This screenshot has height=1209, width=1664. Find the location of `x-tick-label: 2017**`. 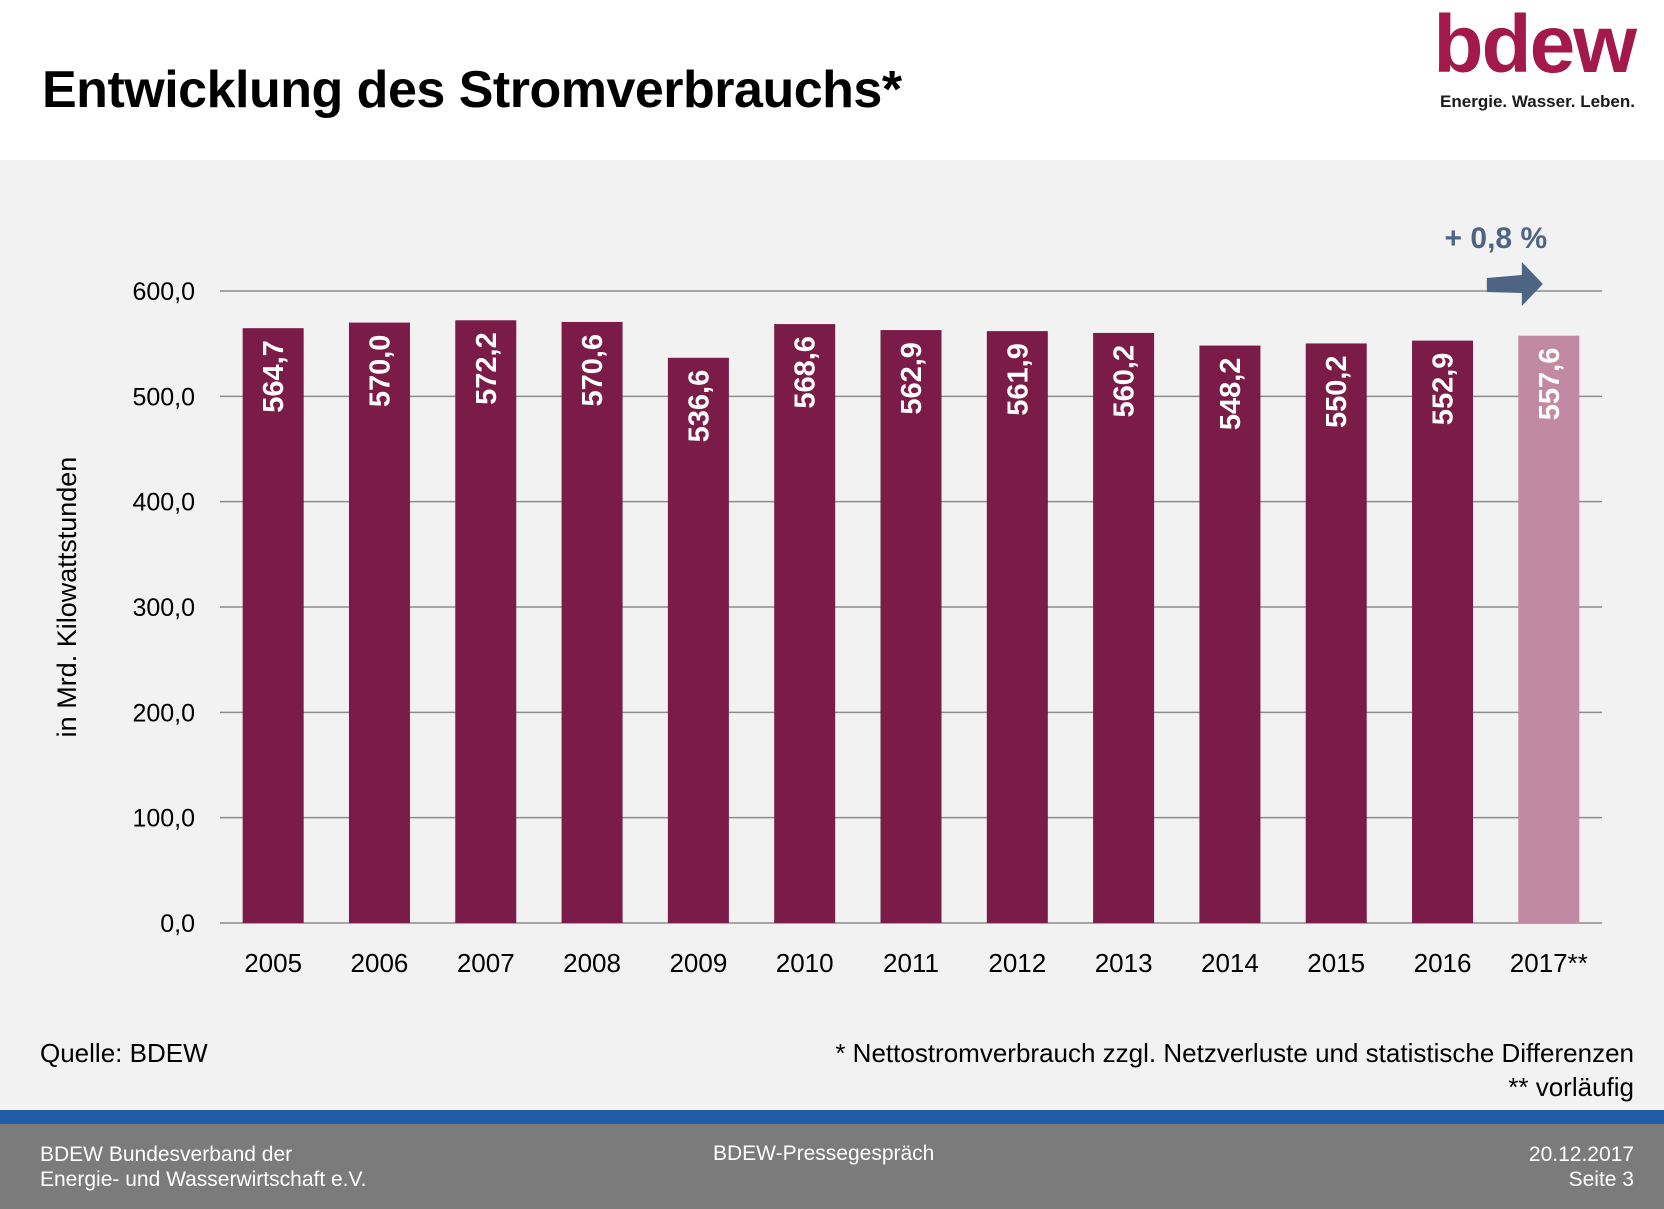

x-tick-label: 2017** is located at coordinates (1549, 963).